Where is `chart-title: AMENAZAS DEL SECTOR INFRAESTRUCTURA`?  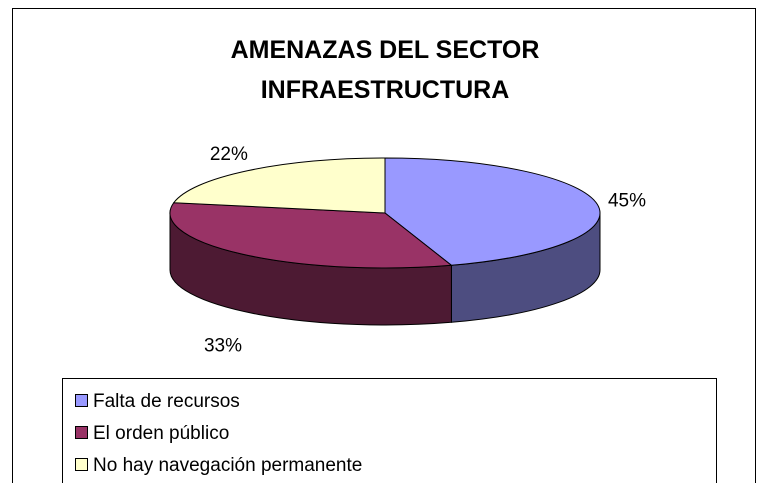 chart-title: AMENAZAS DEL SECTOR INFRAESTRUCTURA is located at coordinates (388, 70).